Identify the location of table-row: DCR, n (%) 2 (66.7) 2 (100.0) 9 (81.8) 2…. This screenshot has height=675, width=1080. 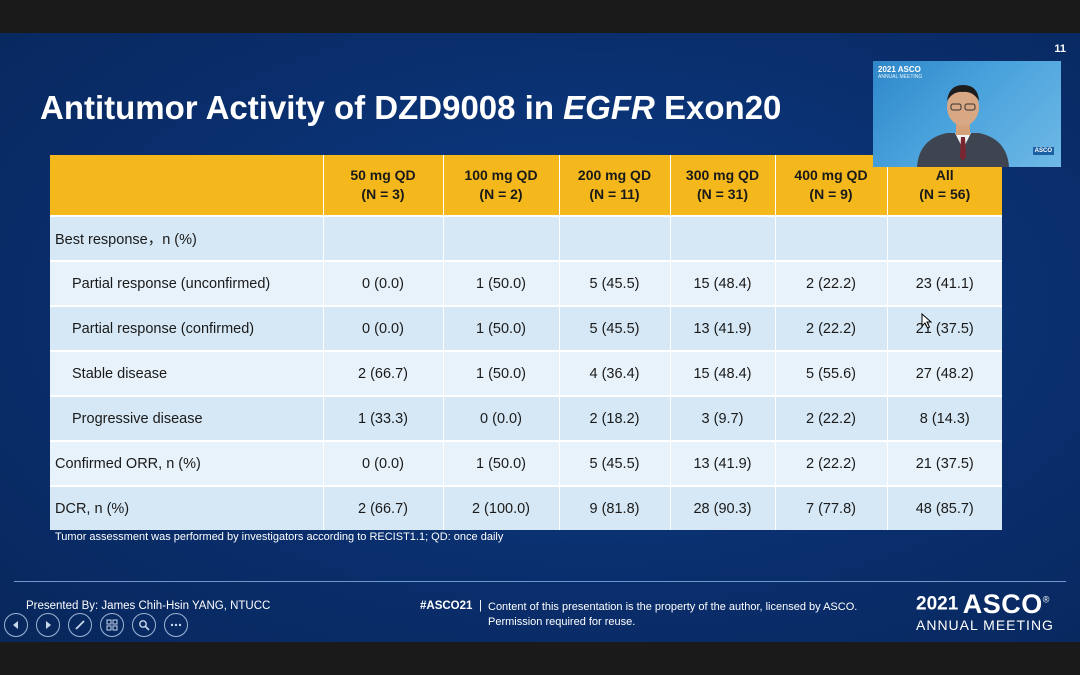
(526, 507).